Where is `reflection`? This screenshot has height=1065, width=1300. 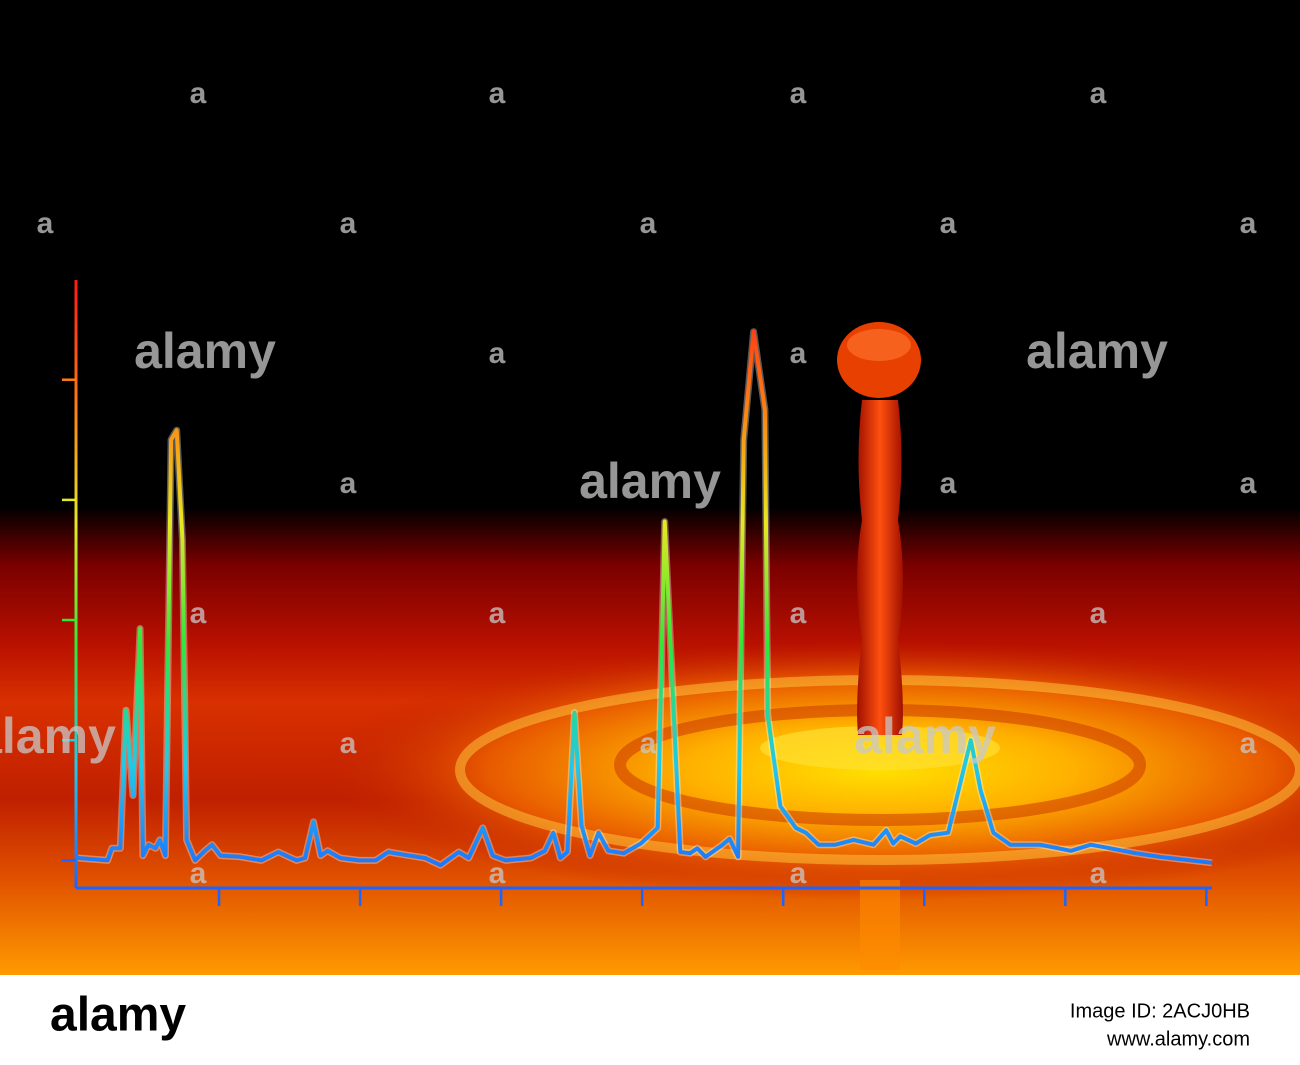
reflection is located at coordinates (880, 925).